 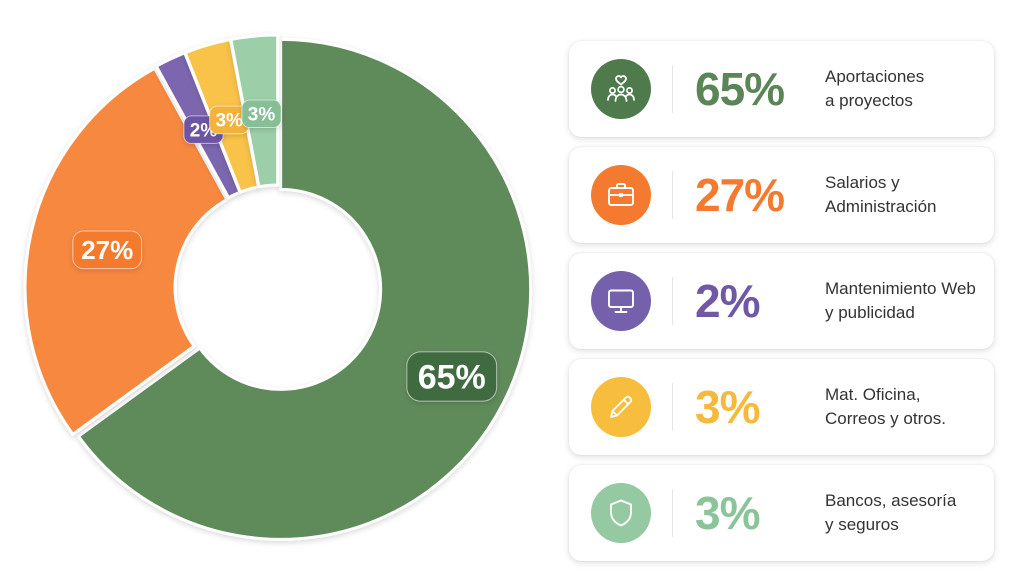 What do you see at coordinates (869, 100) in the screenshot?
I see `legend-description-line2: a proyectos` at bounding box center [869, 100].